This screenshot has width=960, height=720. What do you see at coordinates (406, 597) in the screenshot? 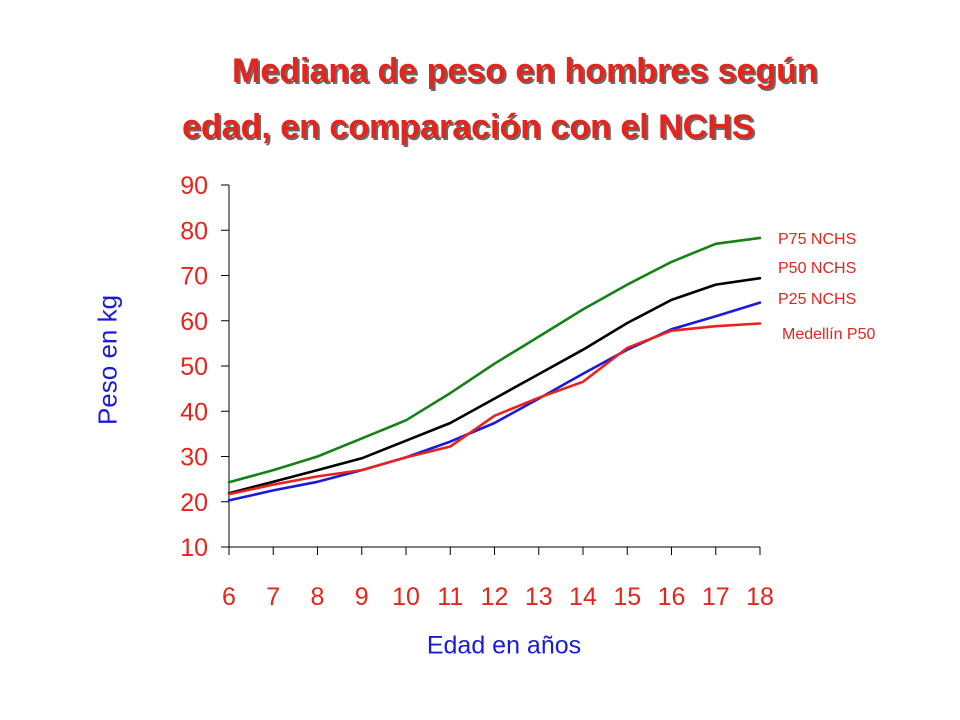
I see `x-tick-label: 10` at bounding box center [406, 597].